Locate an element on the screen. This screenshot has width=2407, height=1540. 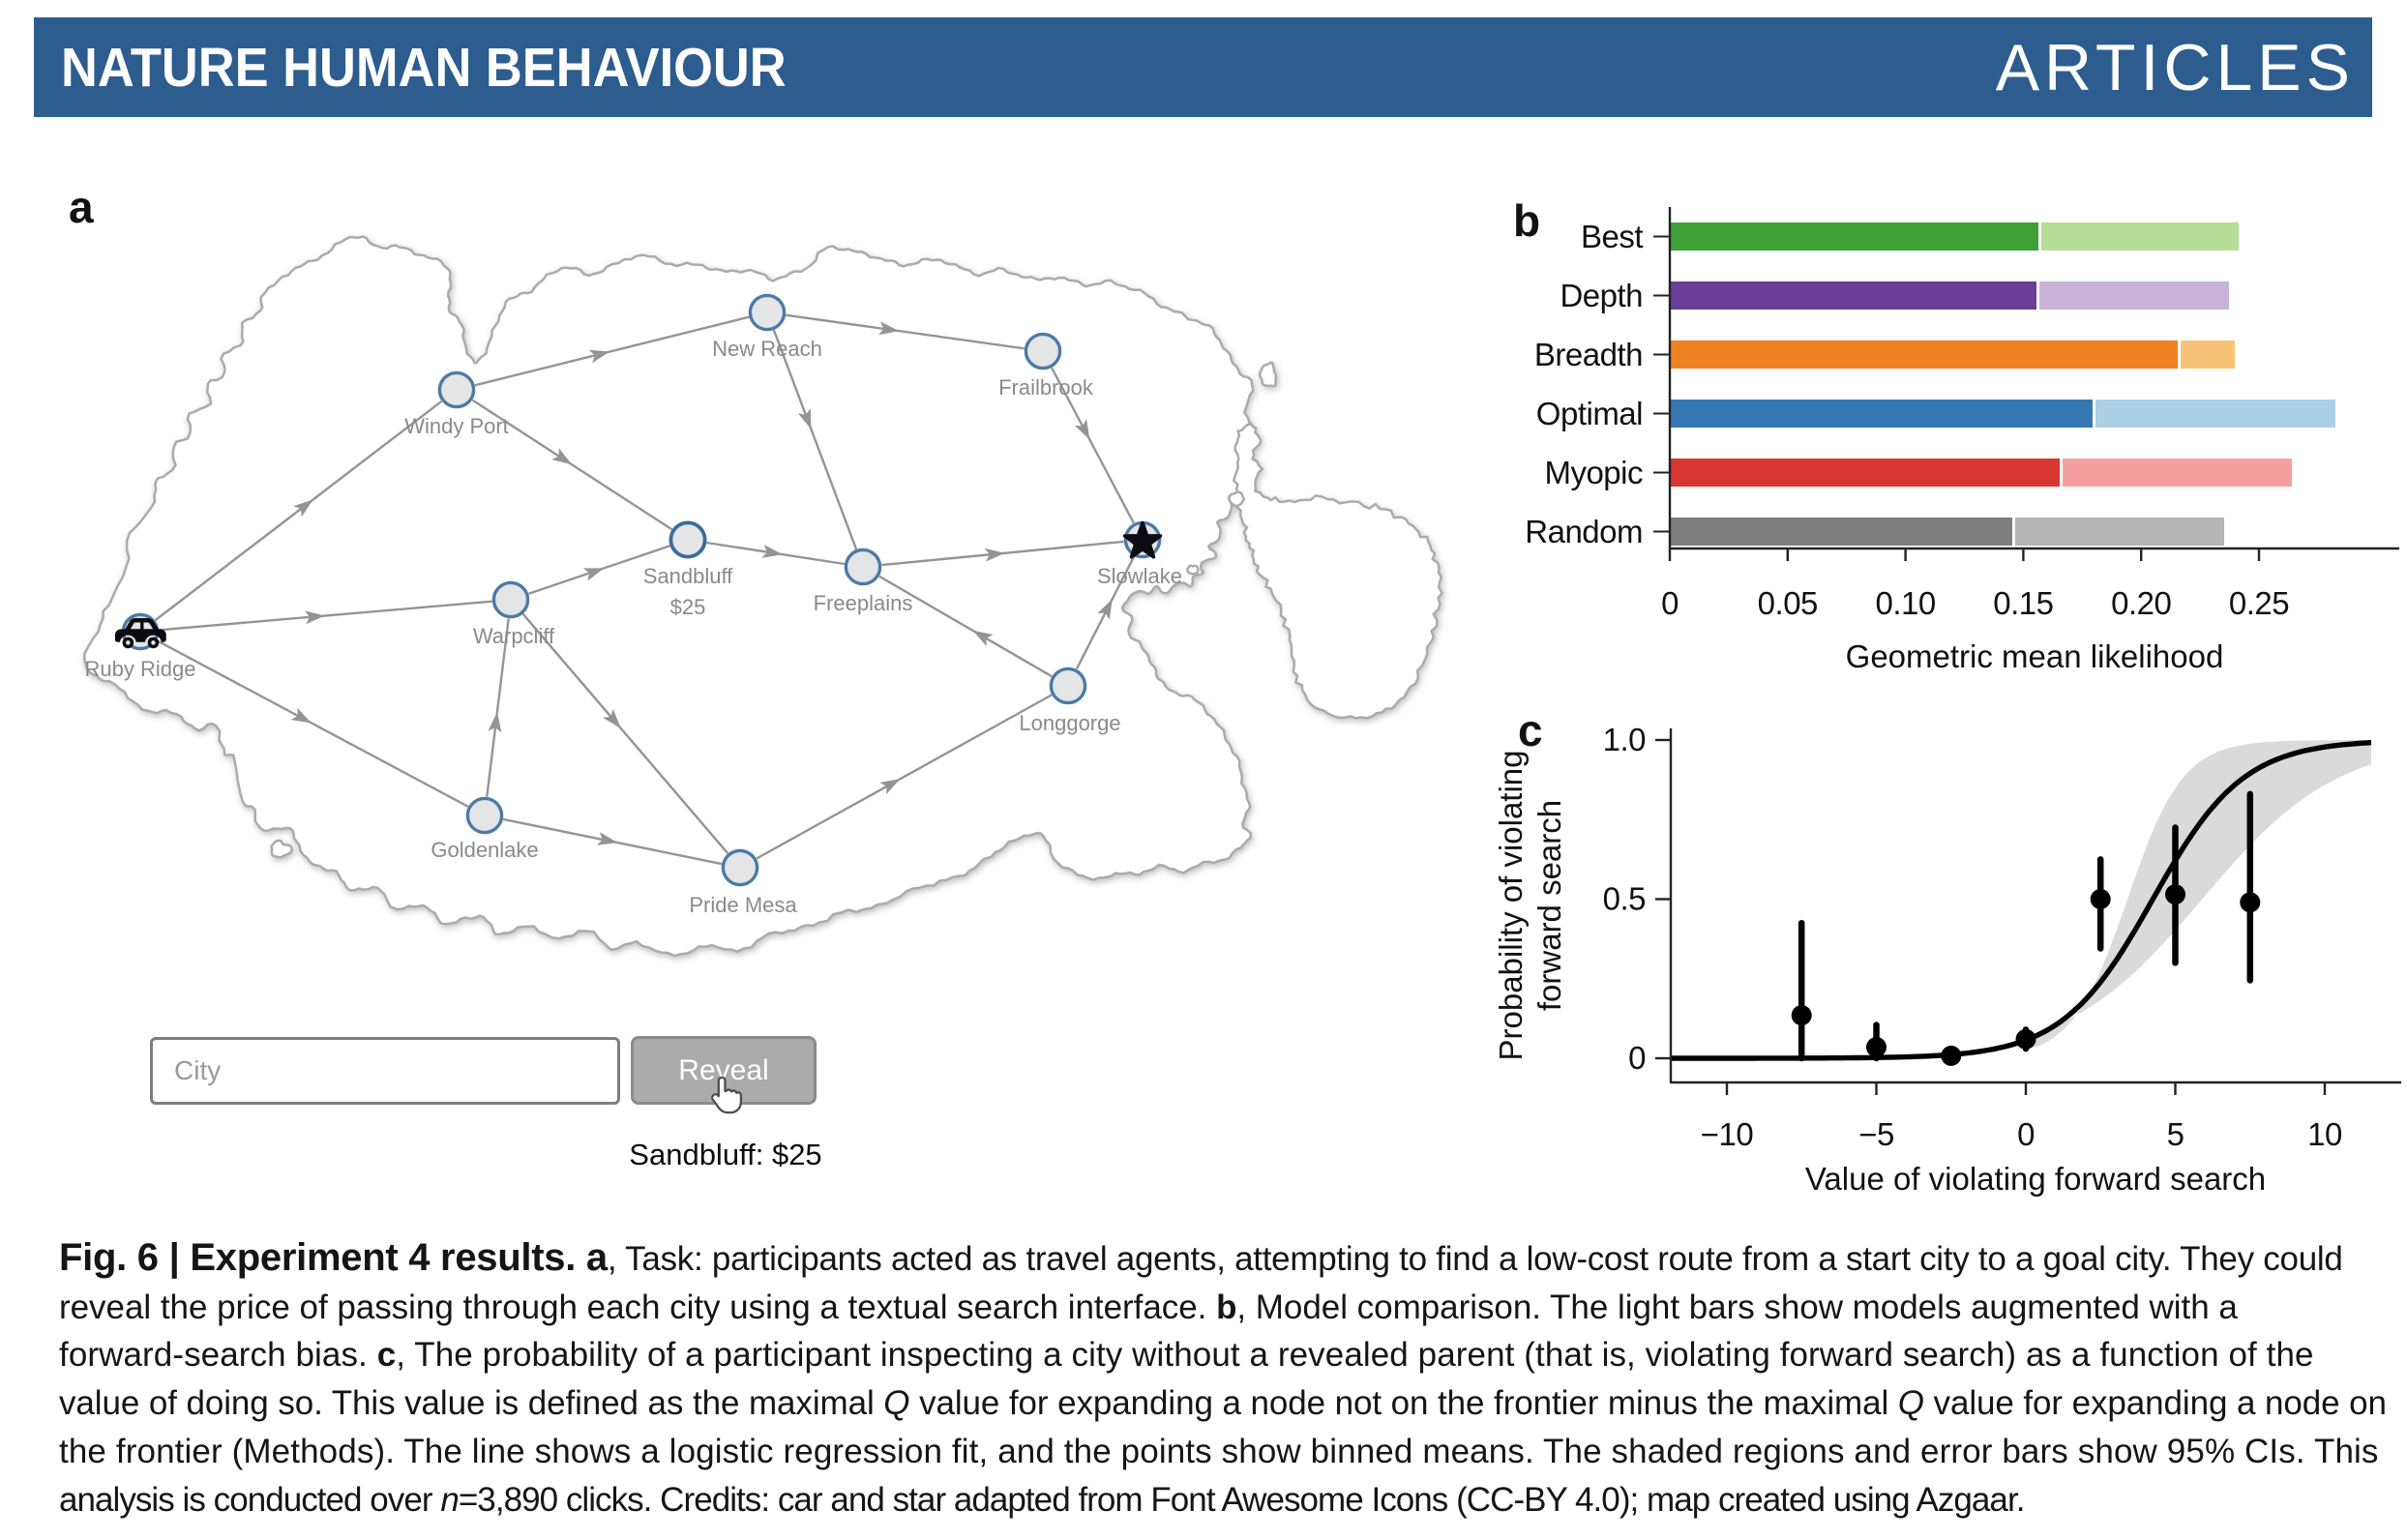
svg-text: Goldenlake is located at coordinates (484, 850).